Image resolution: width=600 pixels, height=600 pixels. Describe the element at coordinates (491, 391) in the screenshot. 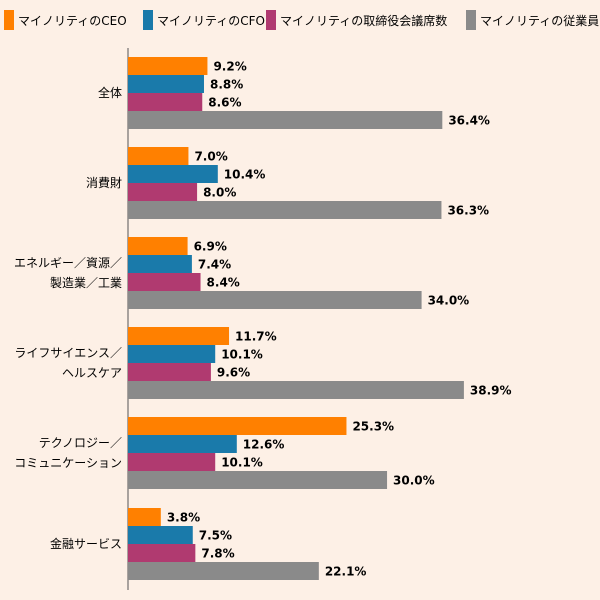

I see `data-label: 38.9%` at that location.